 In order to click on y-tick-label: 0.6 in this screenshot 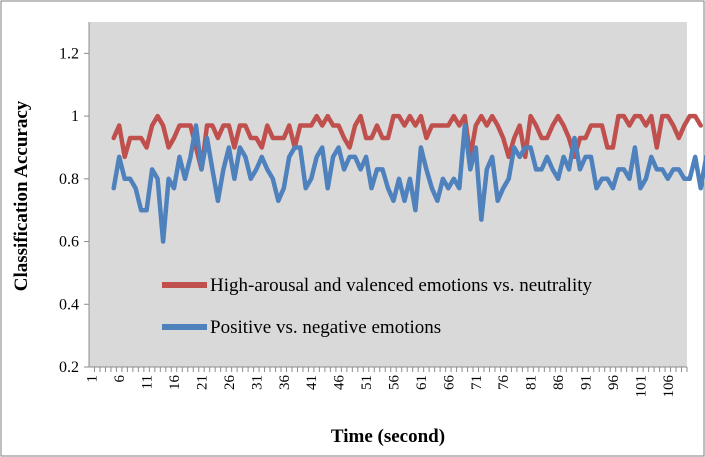, I will do `click(69, 242)`.